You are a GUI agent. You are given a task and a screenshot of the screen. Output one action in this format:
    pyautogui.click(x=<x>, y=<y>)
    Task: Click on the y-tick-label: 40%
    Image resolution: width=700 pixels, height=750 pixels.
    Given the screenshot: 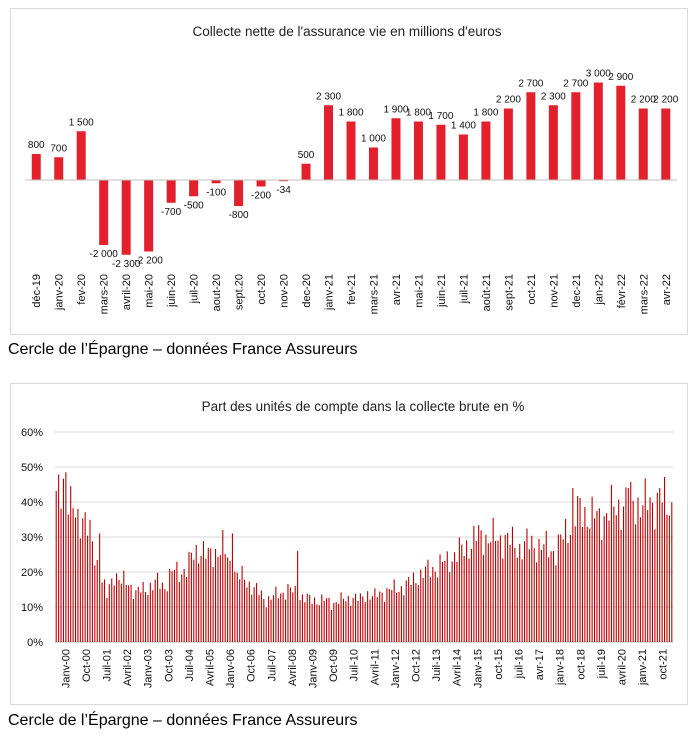 What is the action you would take?
    pyautogui.click(x=32, y=503)
    